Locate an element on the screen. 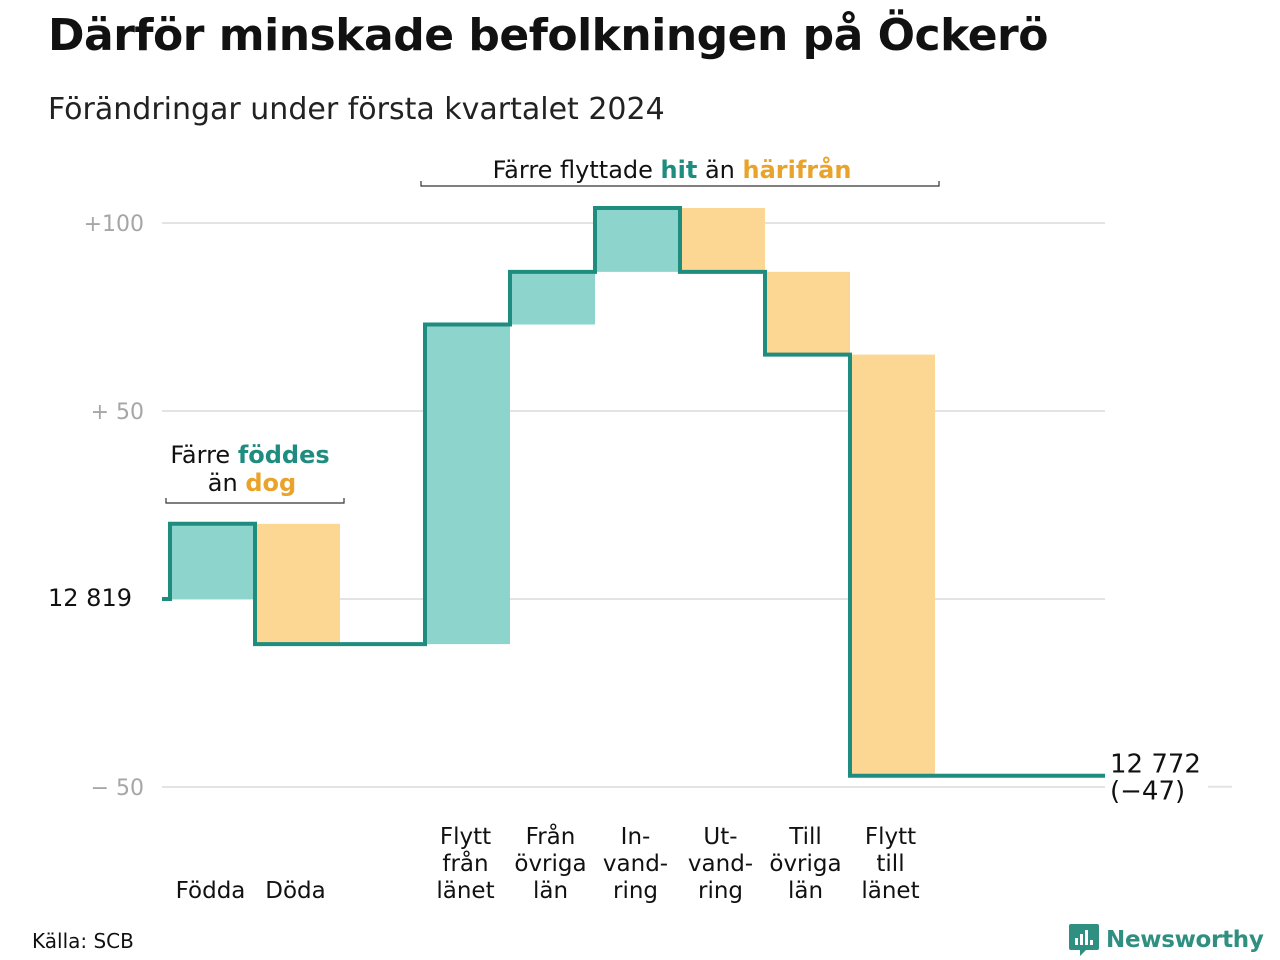 This screenshot has width=1280, height=960. category-label: Från is located at coordinates (551, 836).